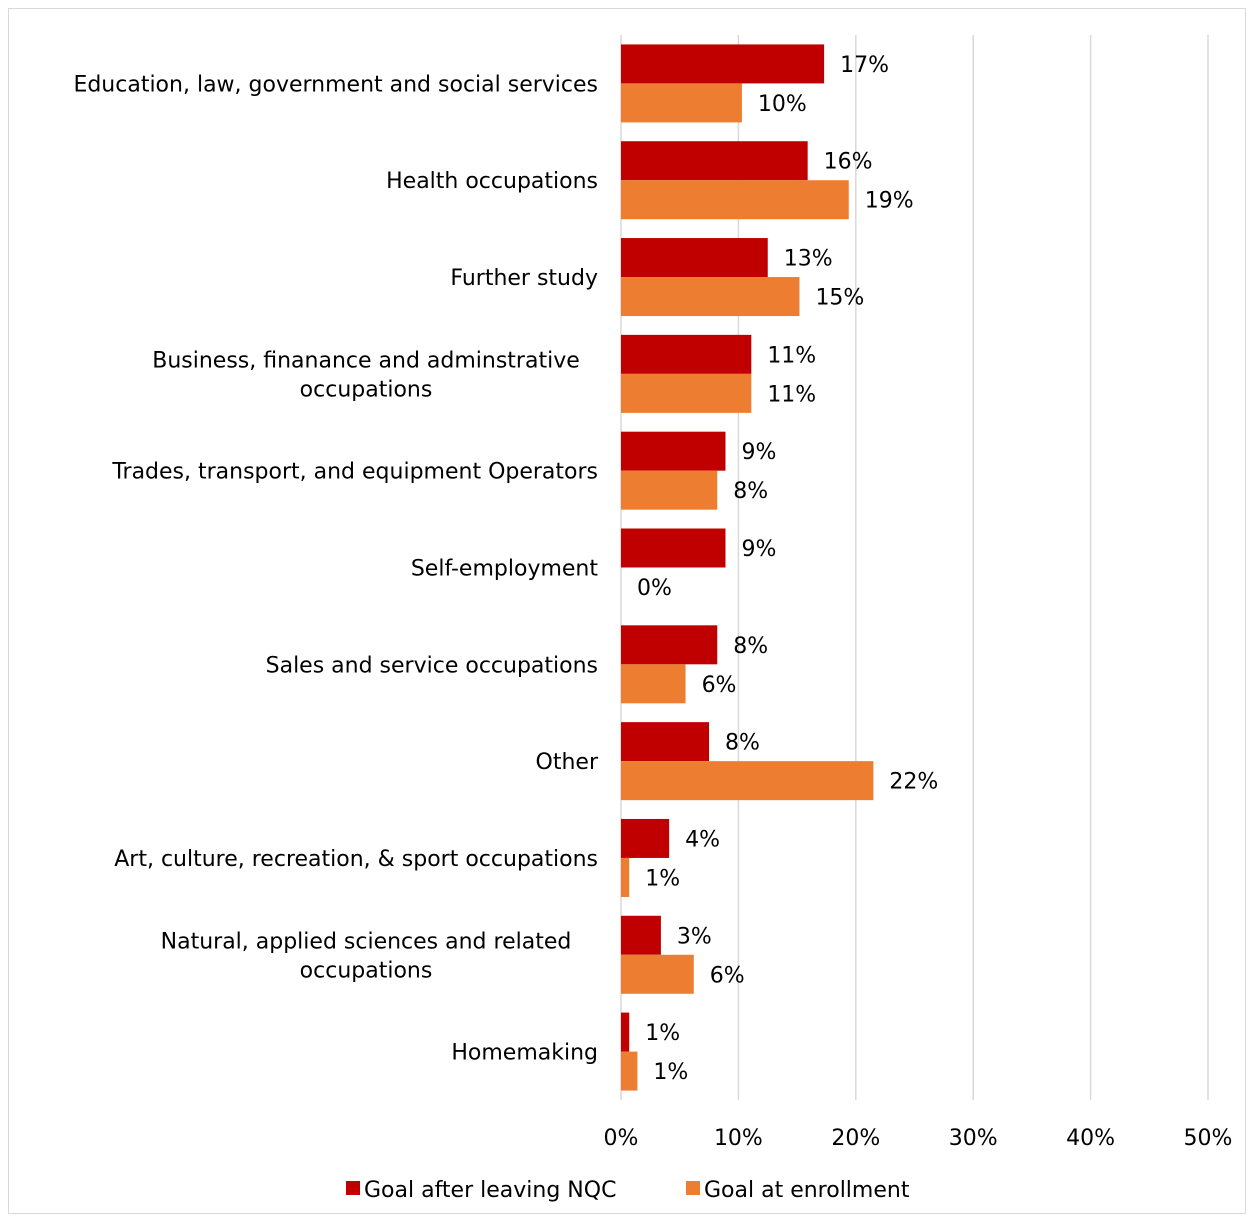  What do you see at coordinates (864, 65) in the screenshot?
I see `value-label: 17%` at bounding box center [864, 65].